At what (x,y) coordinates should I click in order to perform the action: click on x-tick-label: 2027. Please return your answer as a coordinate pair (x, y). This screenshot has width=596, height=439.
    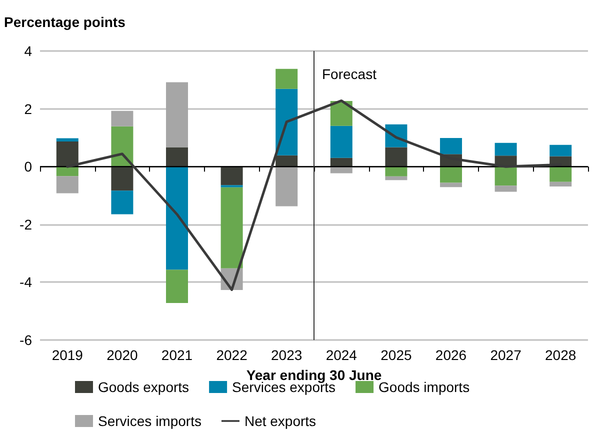
    Looking at the image, I should click on (506, 355).